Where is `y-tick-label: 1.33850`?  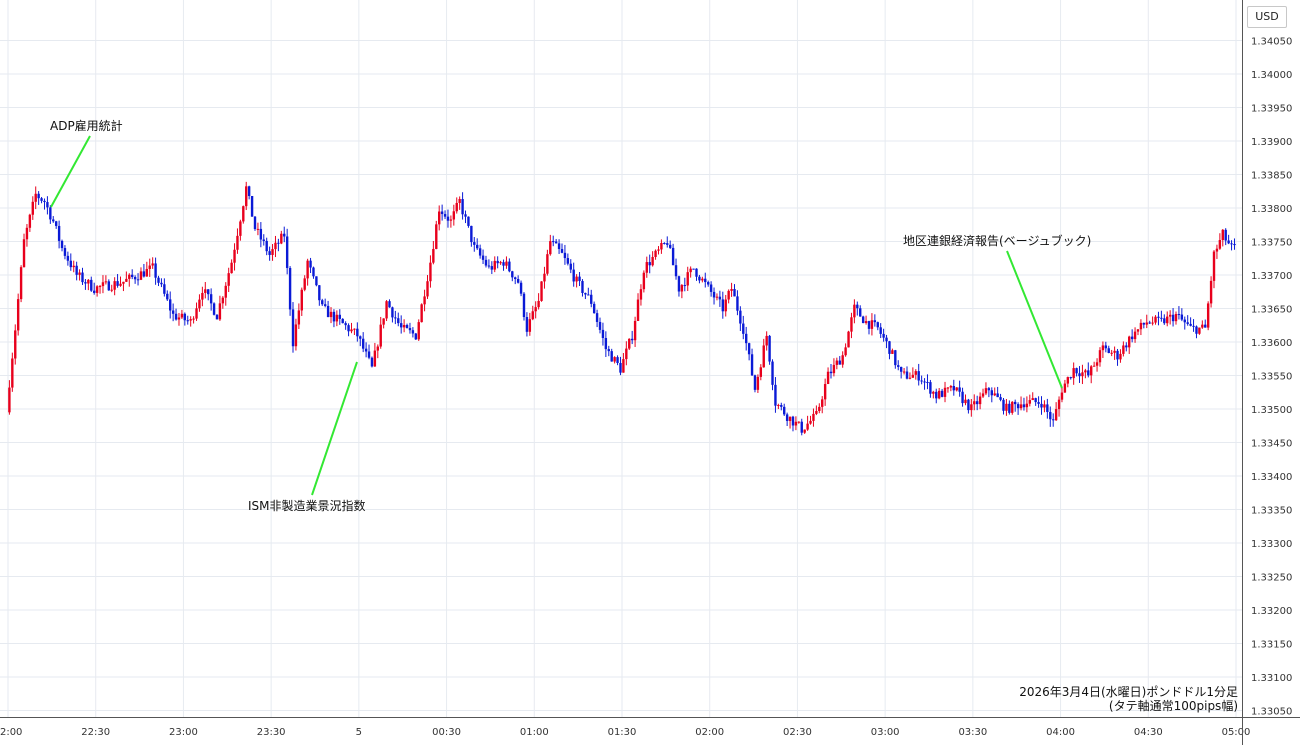 y-tick-label: 1.33850 is located at coordinates (1271, 176).